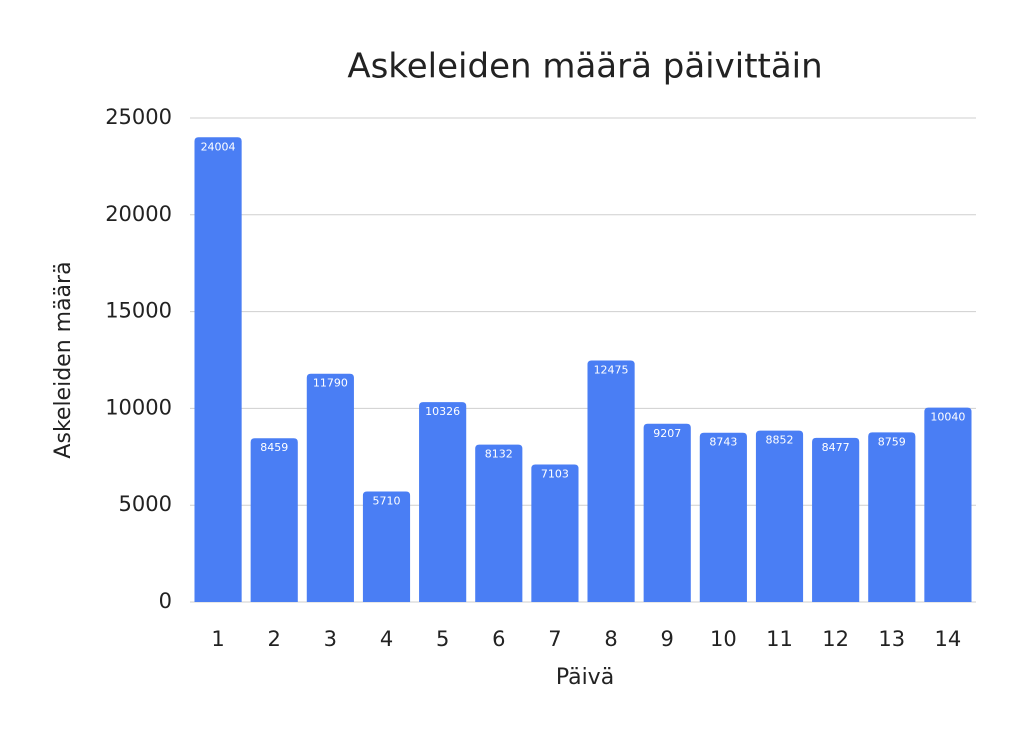  Describe the element at coordinates (779, 639) in the screenshot. I see `x-tick-label: 11` at that location.